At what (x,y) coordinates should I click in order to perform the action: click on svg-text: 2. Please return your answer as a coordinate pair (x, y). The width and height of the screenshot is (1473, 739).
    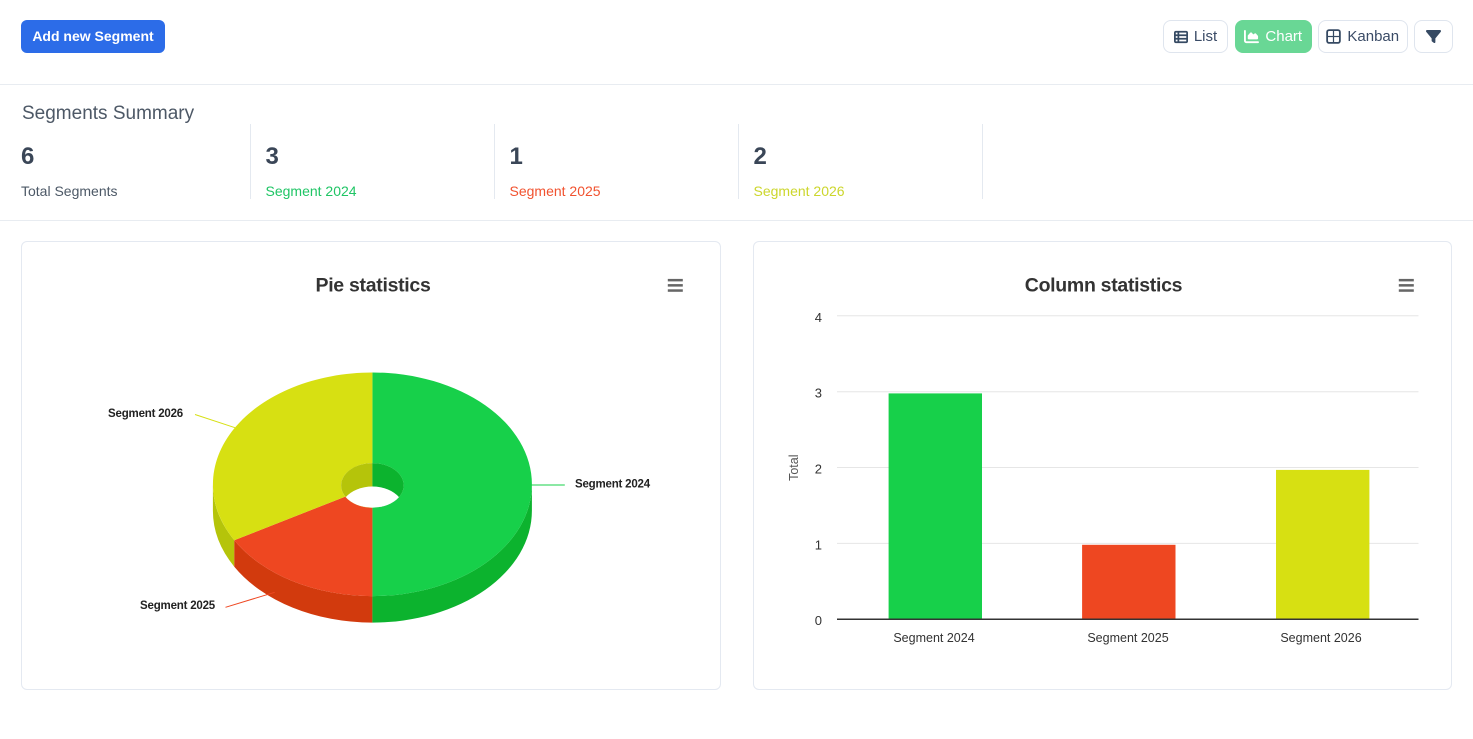
    Looking at the image, I should click on (818, 469).